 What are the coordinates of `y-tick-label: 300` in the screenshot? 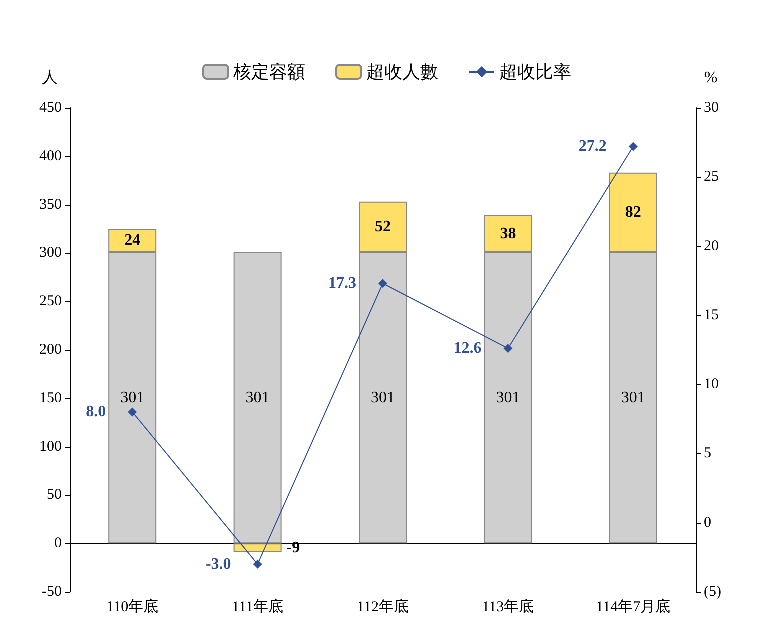 It's located at (51, 253).